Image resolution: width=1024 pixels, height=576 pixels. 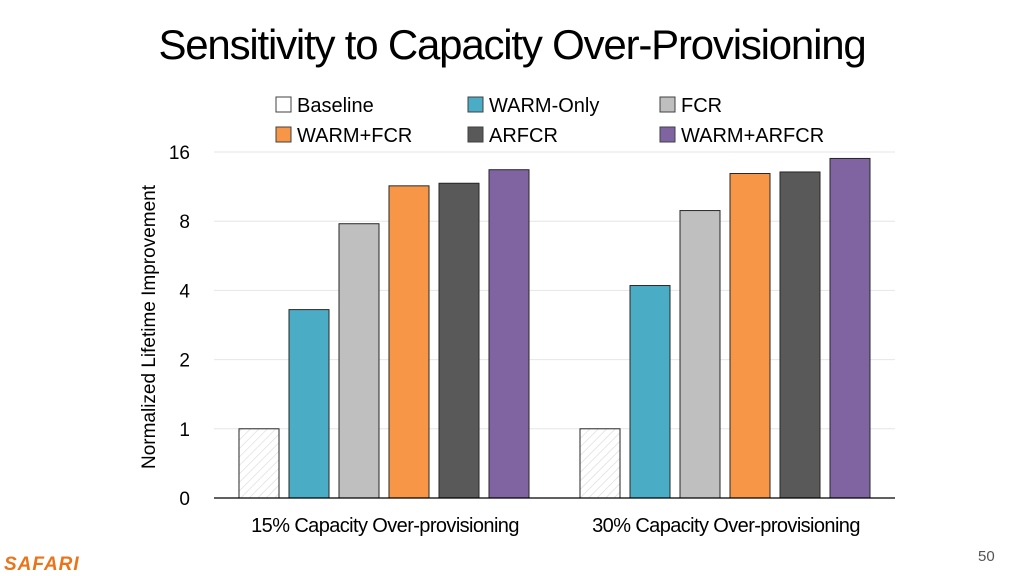 I want to click on legend-label-baseline: Baseline, so click(x=335, y=106).